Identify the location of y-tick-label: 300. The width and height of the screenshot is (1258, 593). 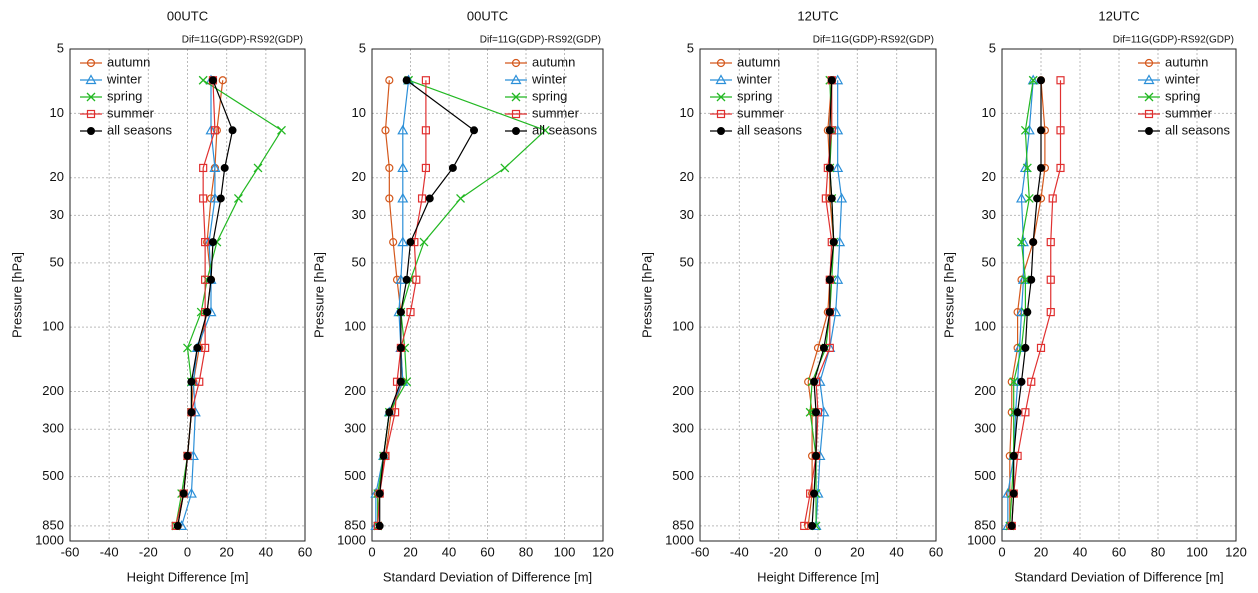
(53, 428).